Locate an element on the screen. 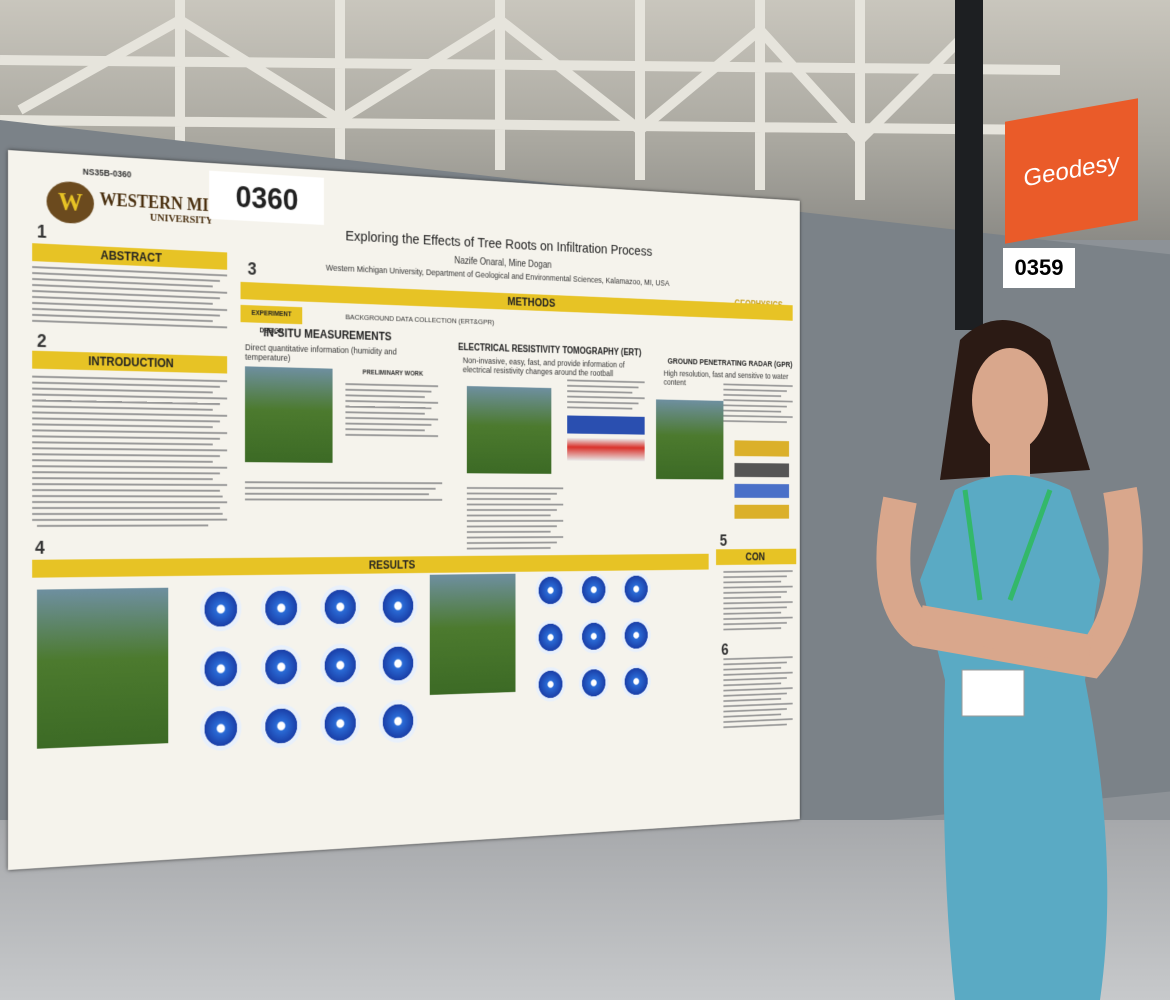 This screenshot has width=1170, height=1000. section-number: 5 is located at coordinates (723, 541).